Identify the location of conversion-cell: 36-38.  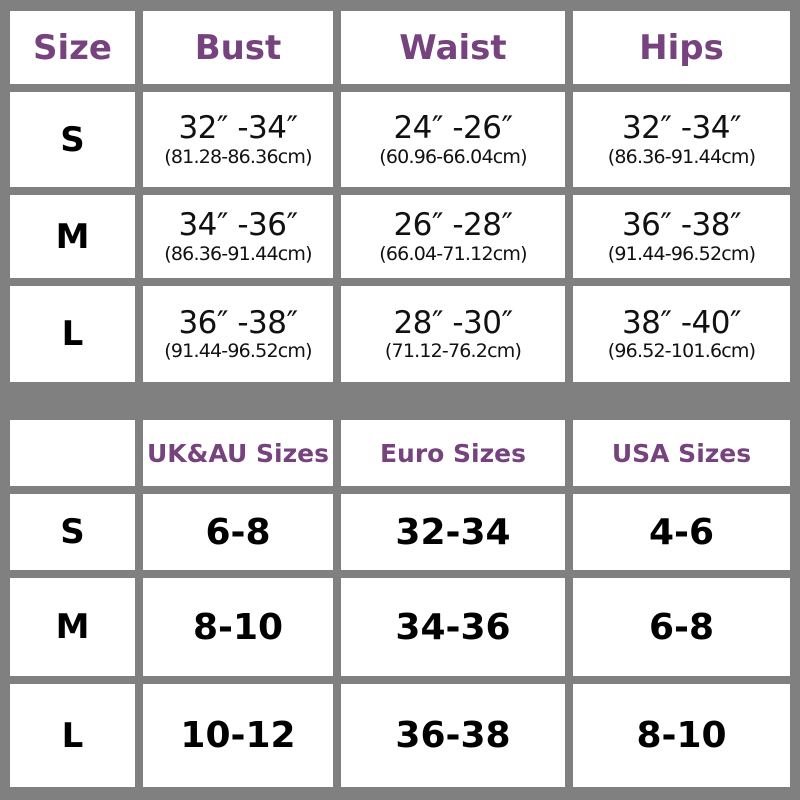
(453, 735).